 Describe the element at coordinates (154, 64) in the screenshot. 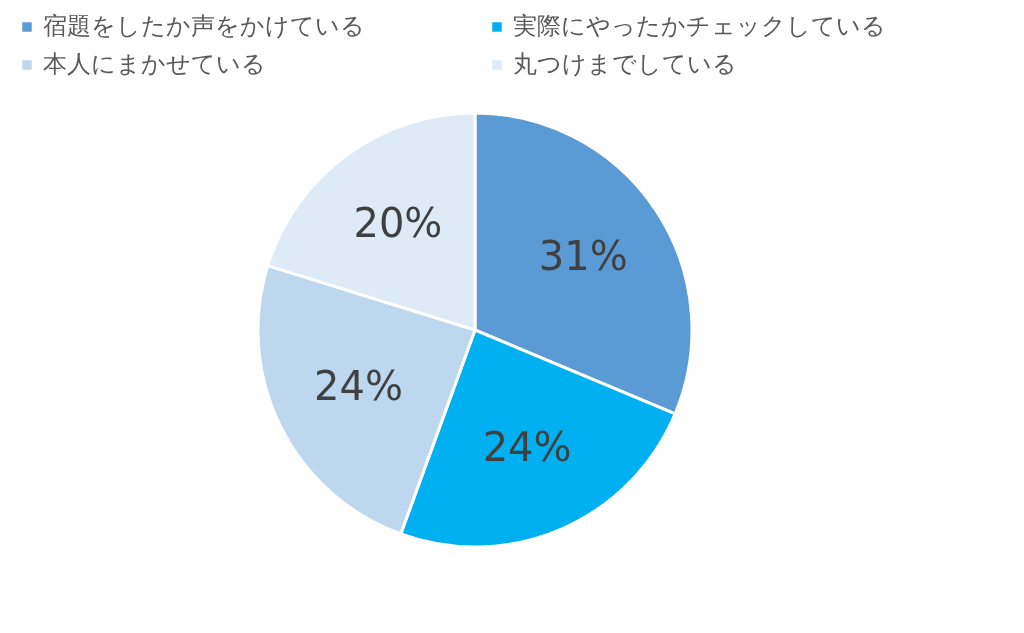

I see `legend-label: 本人にまかせている` at that location.